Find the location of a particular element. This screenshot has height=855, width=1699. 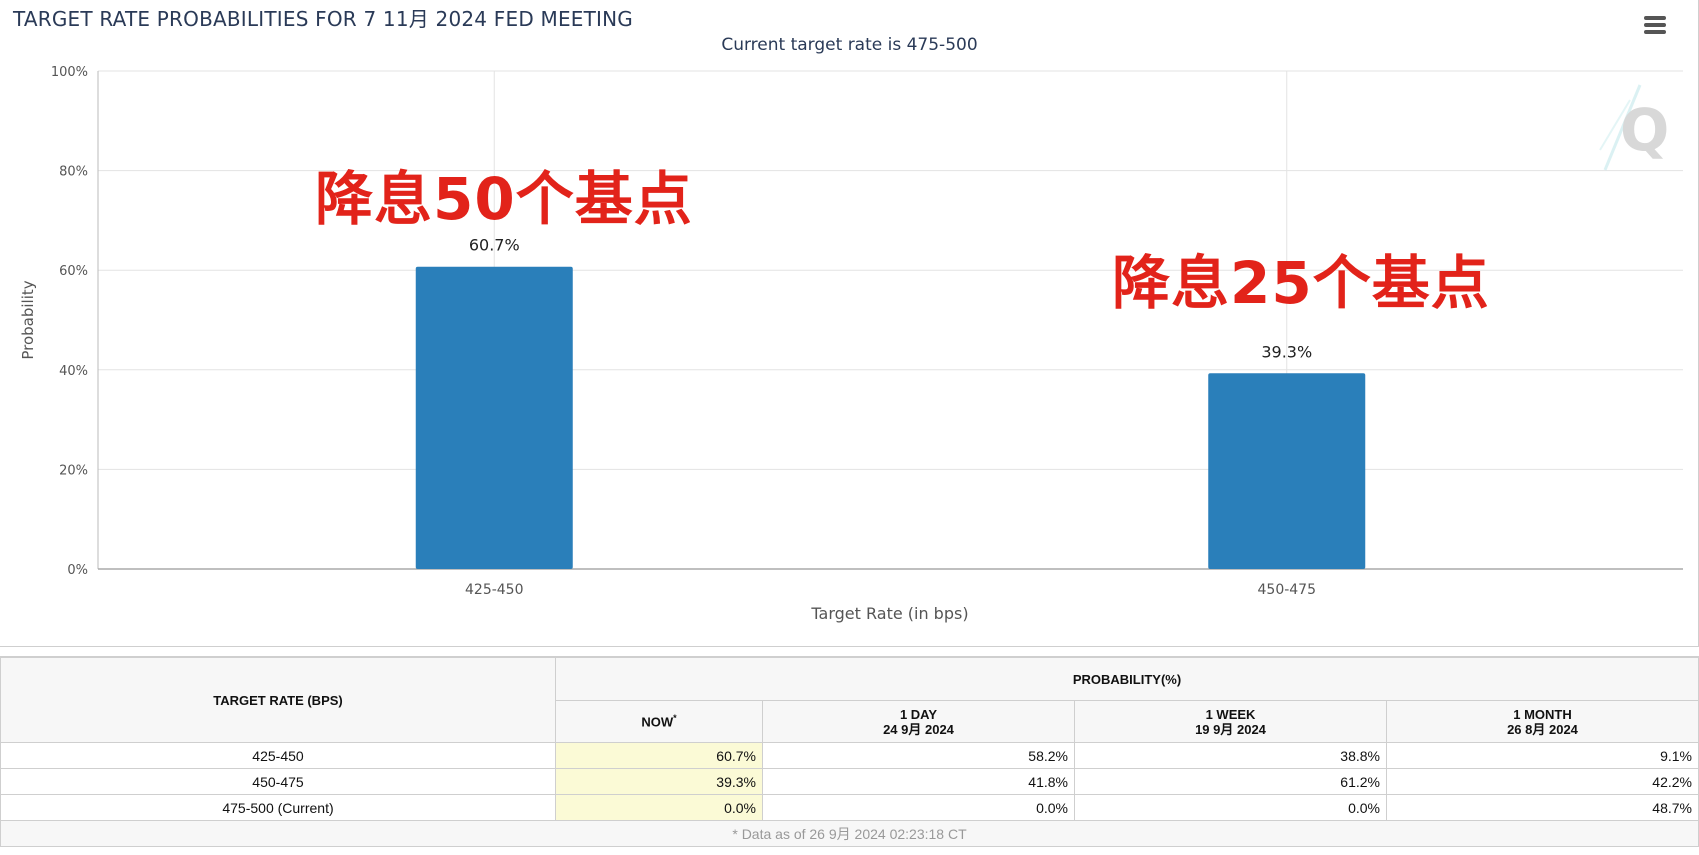

1-month-header: 1 MONTH 26 8月 2024 is located at coordinates (1542, 721).